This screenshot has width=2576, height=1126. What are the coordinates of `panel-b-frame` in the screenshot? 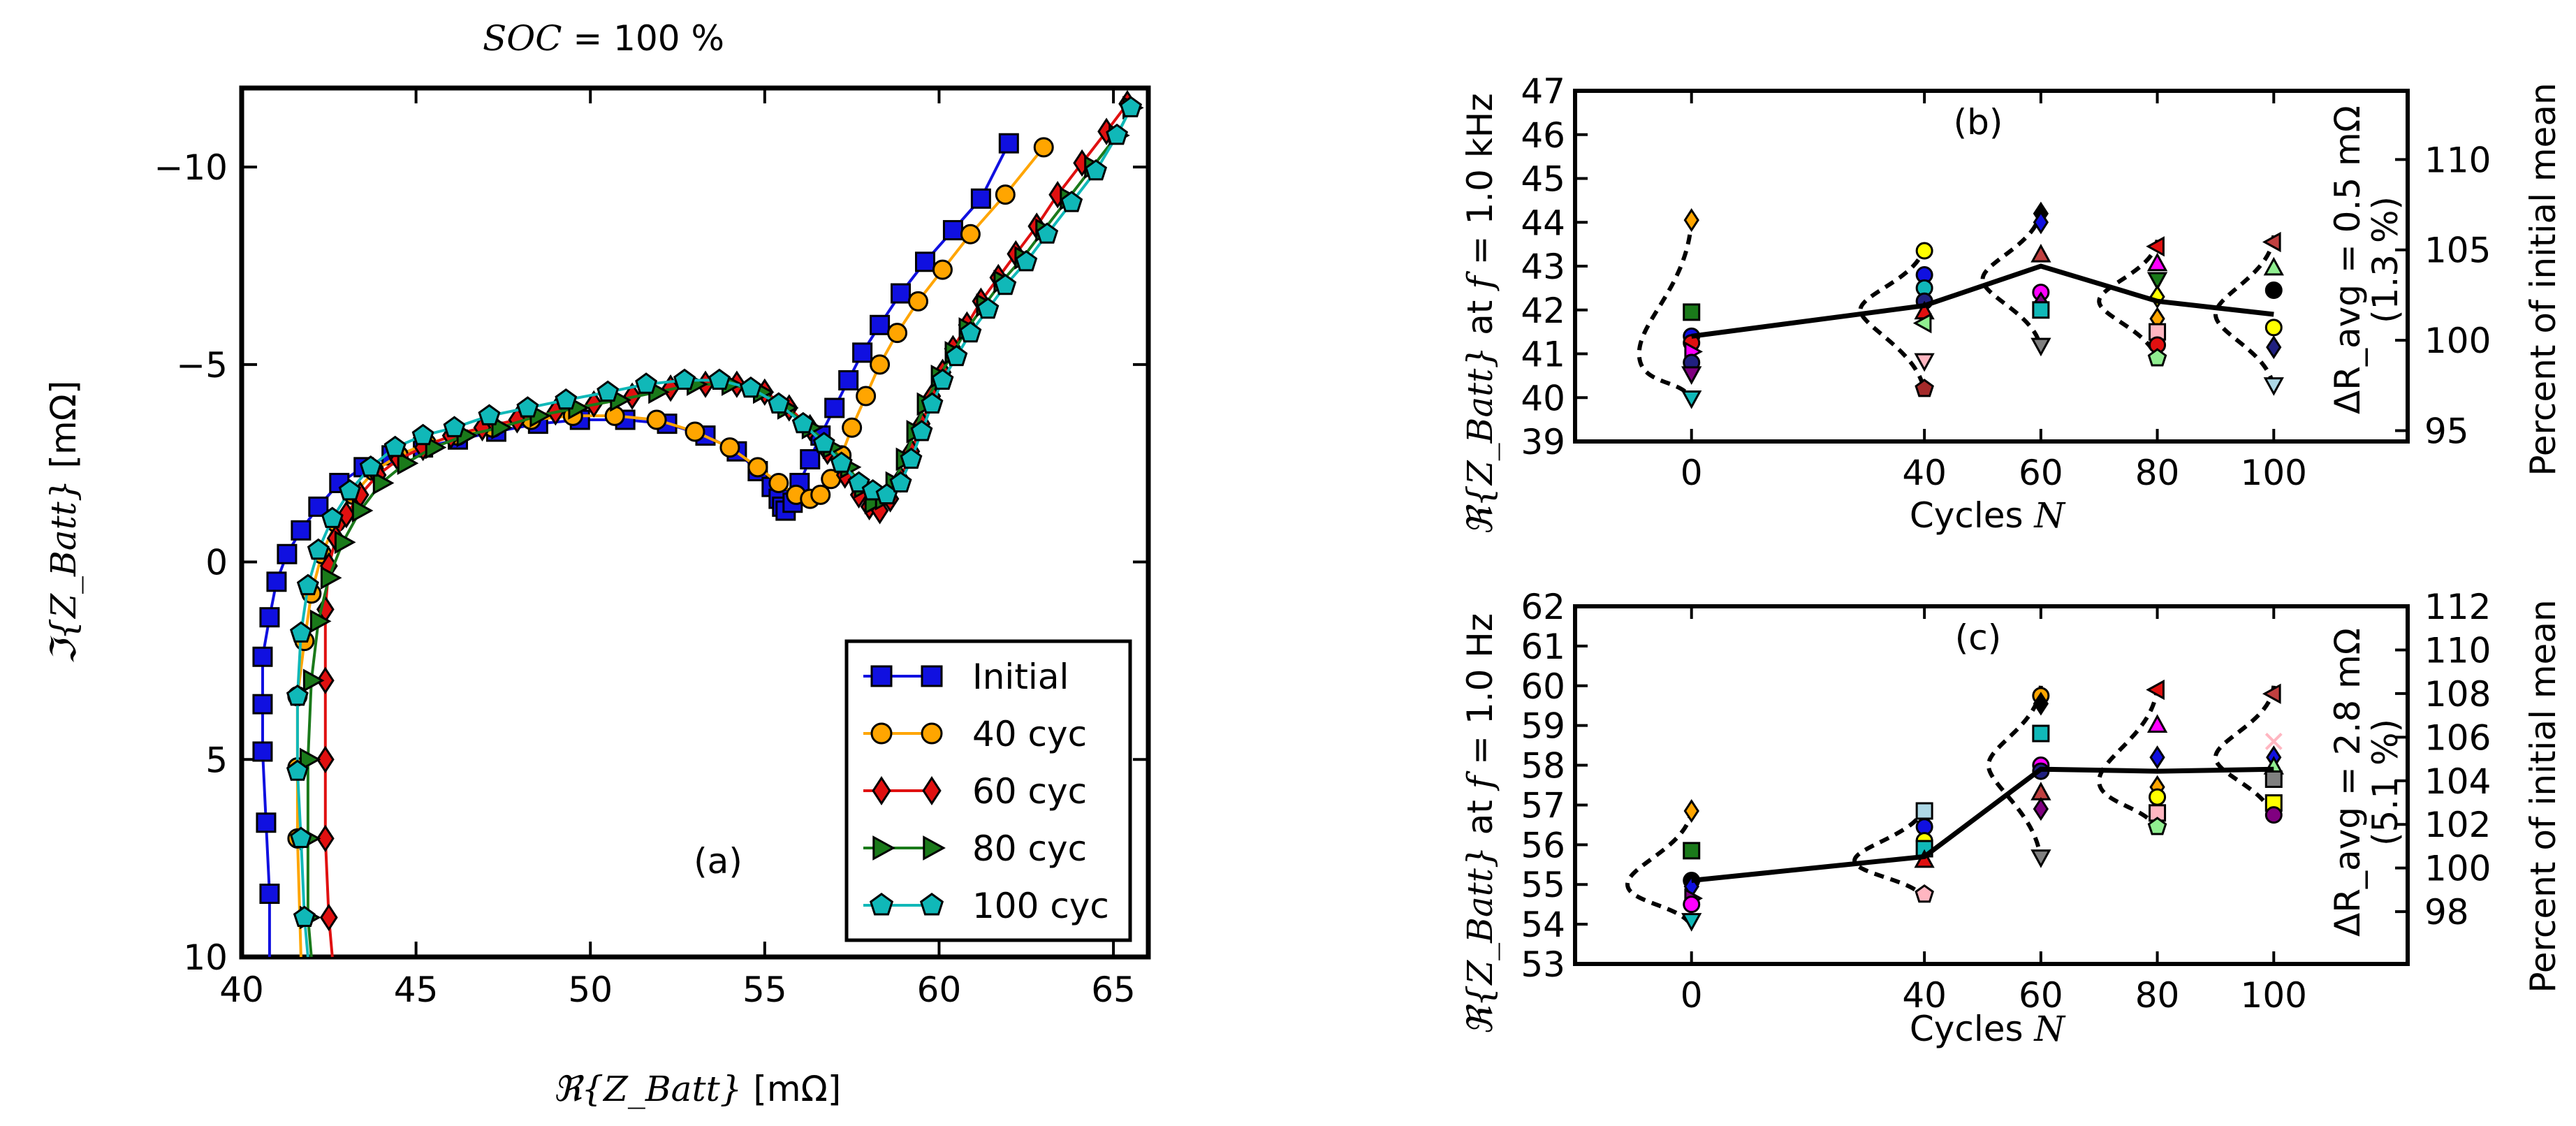 It's located at (1991, 266).